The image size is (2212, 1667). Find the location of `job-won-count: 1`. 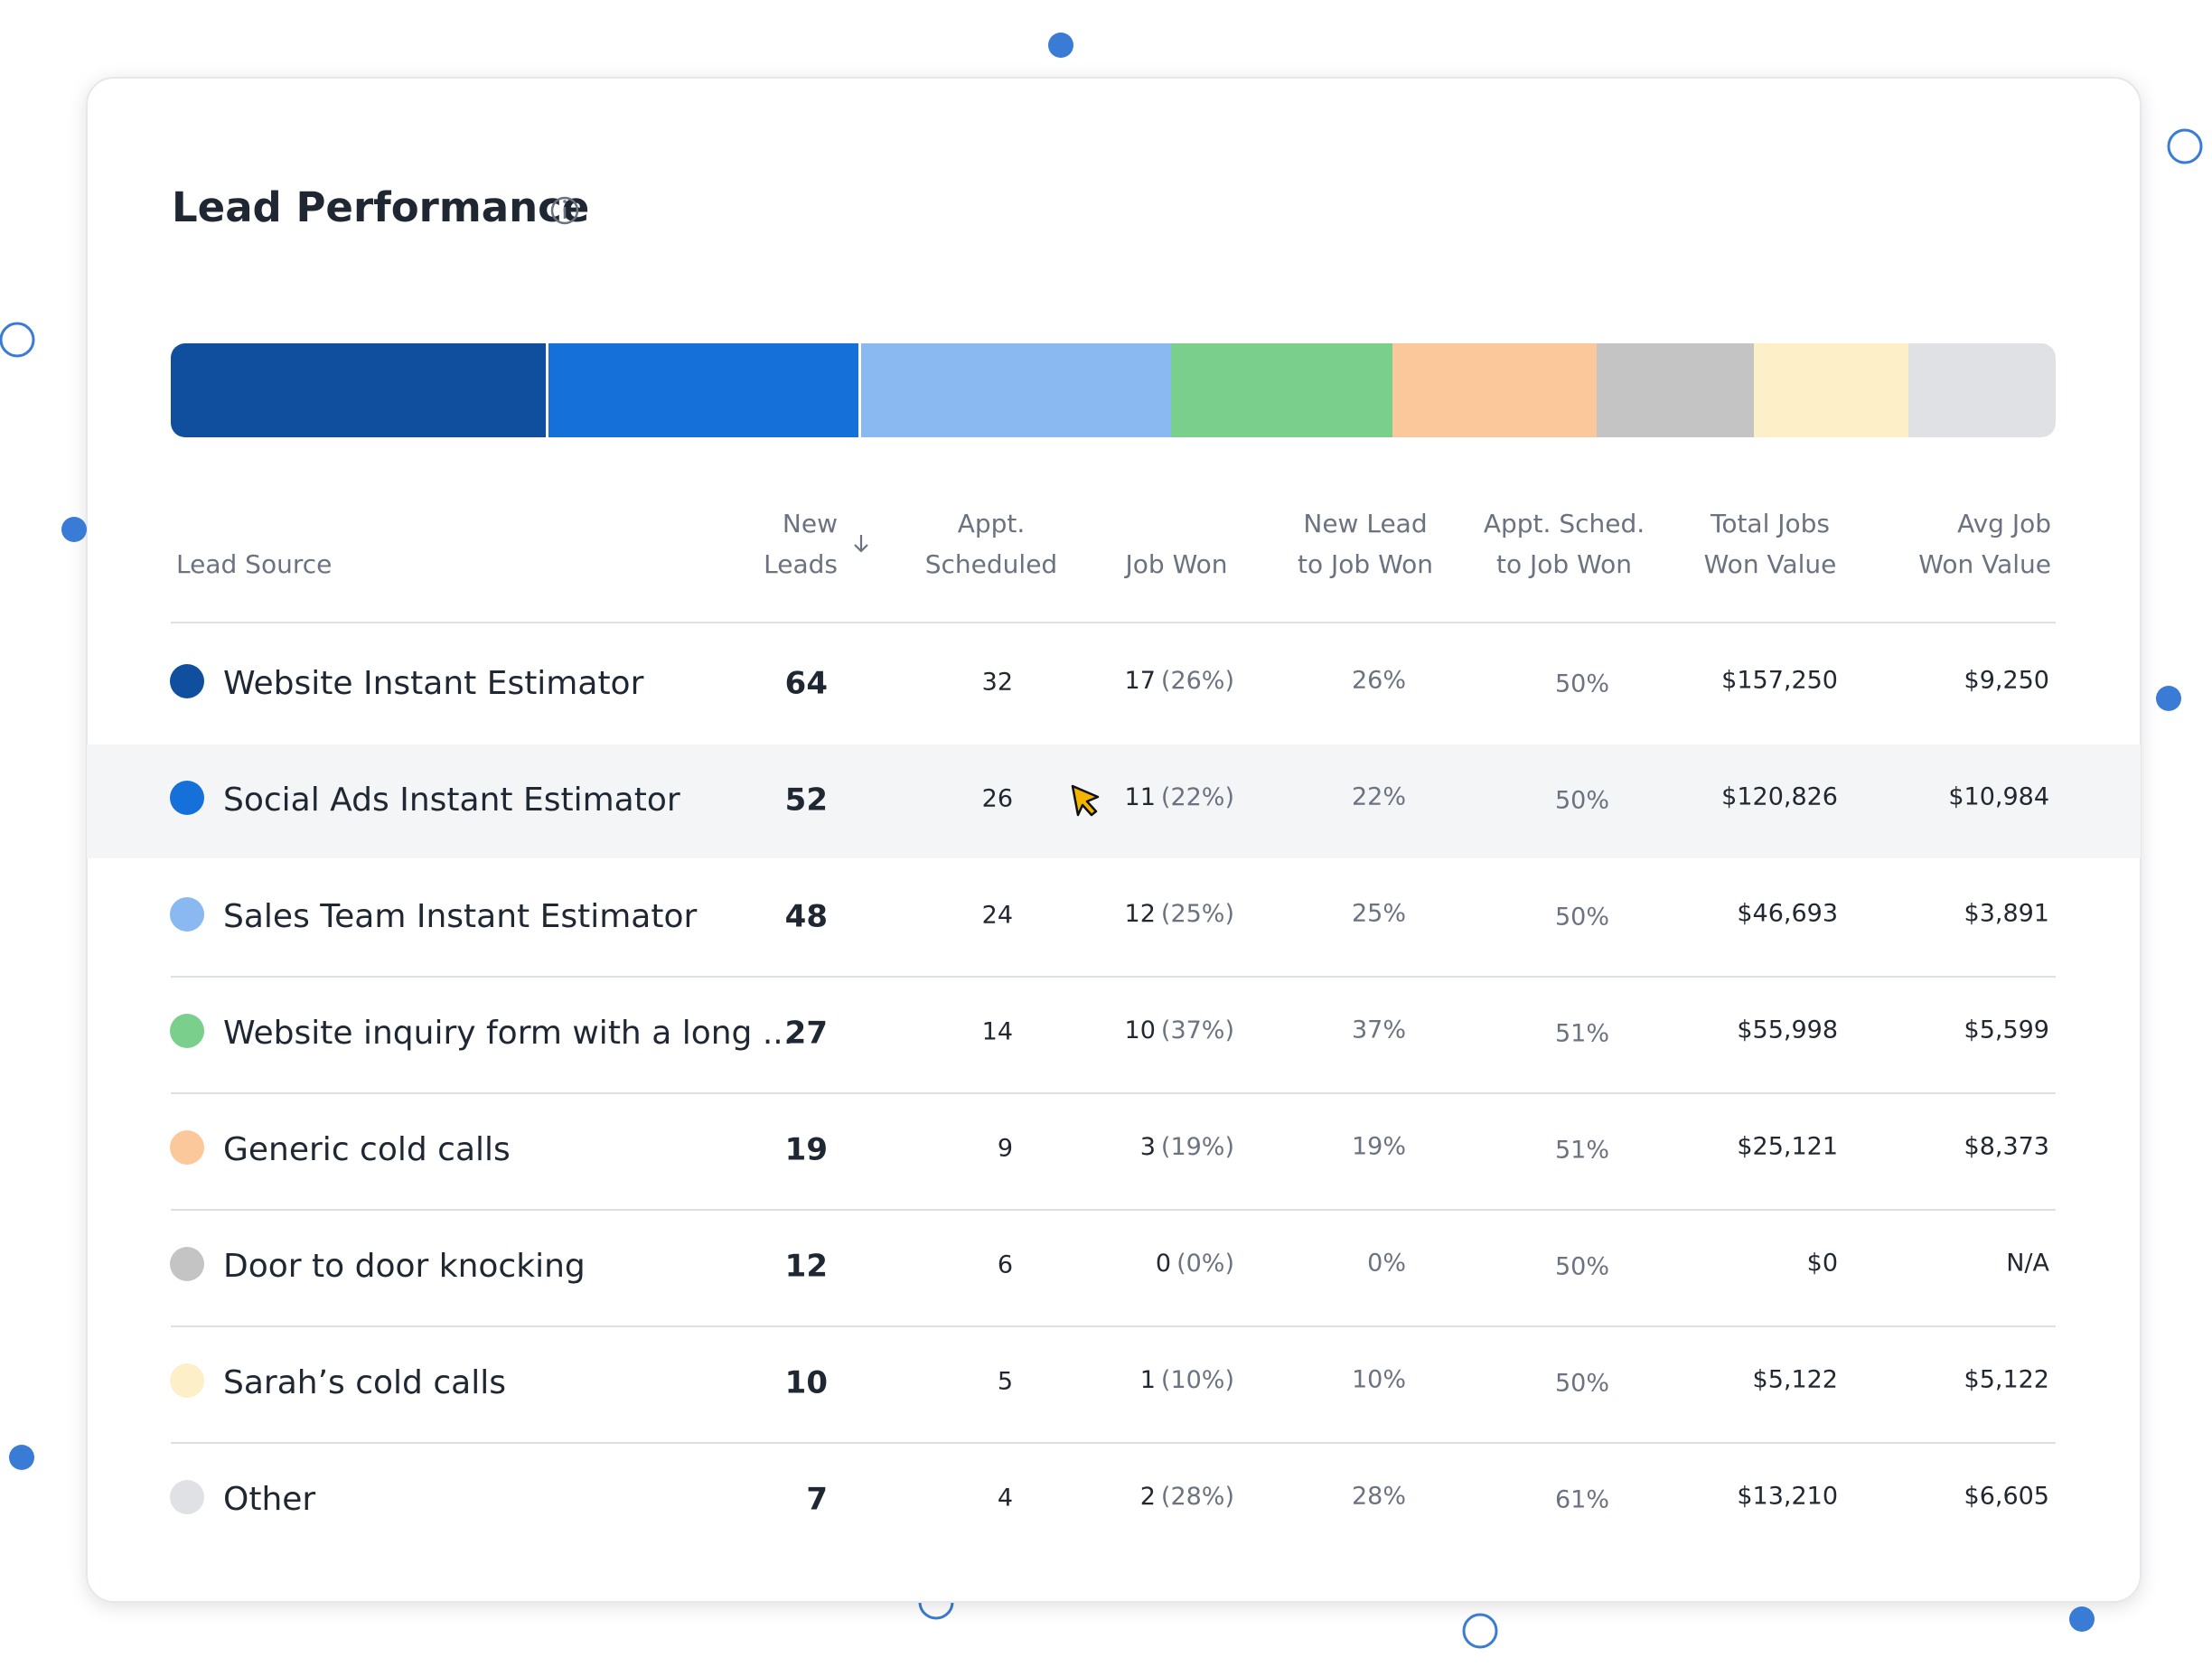

job-won-count: 1 is located at coordinates (1148, 1380).